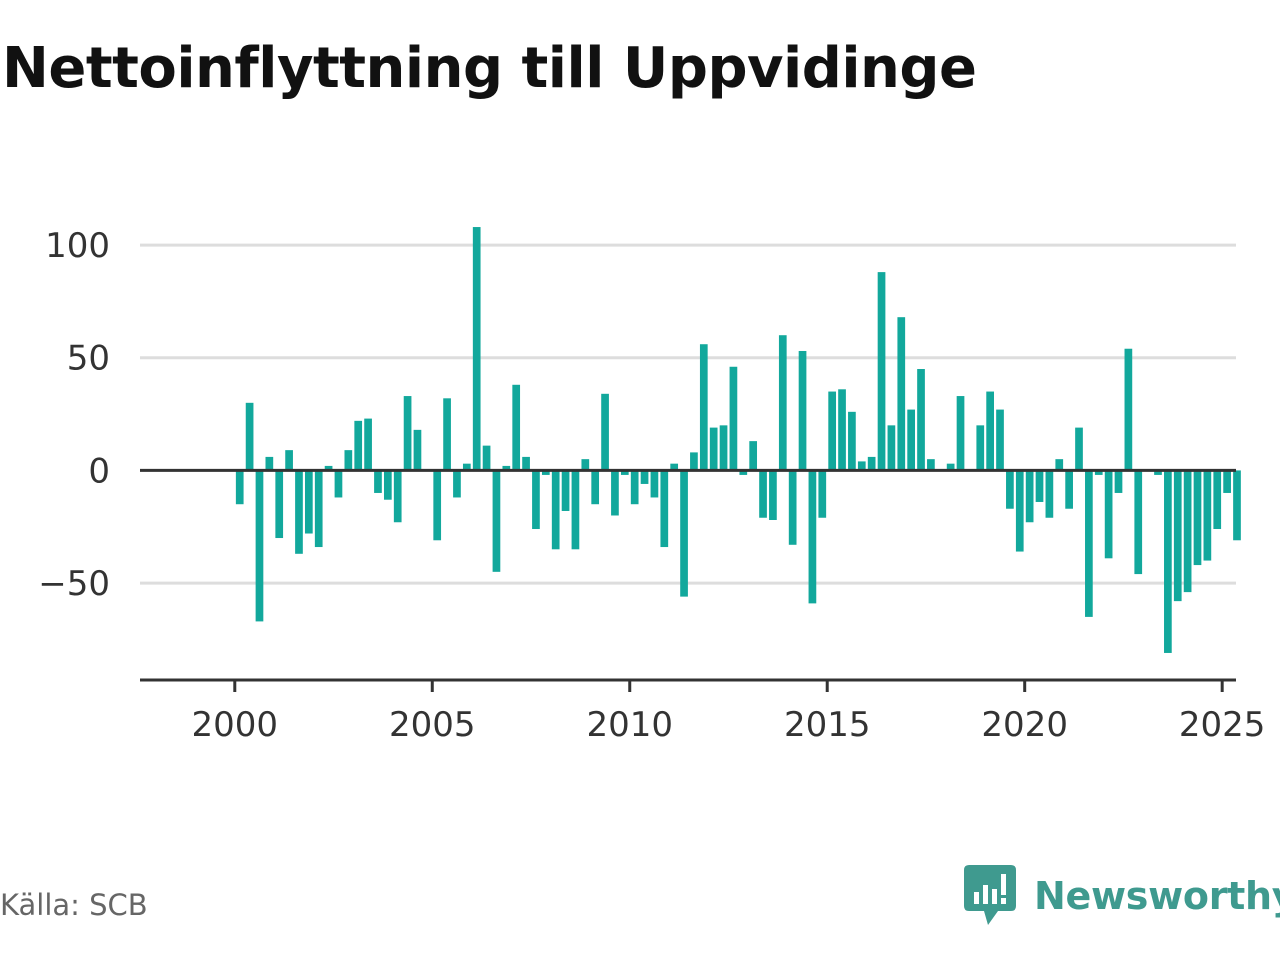 The width and height of the screenshot is (1280, 960). What do you see at coordinates (1157, 896) in the screenshot?
I see `brand-name: Newsworthy` at bounding box center [1157, 896].